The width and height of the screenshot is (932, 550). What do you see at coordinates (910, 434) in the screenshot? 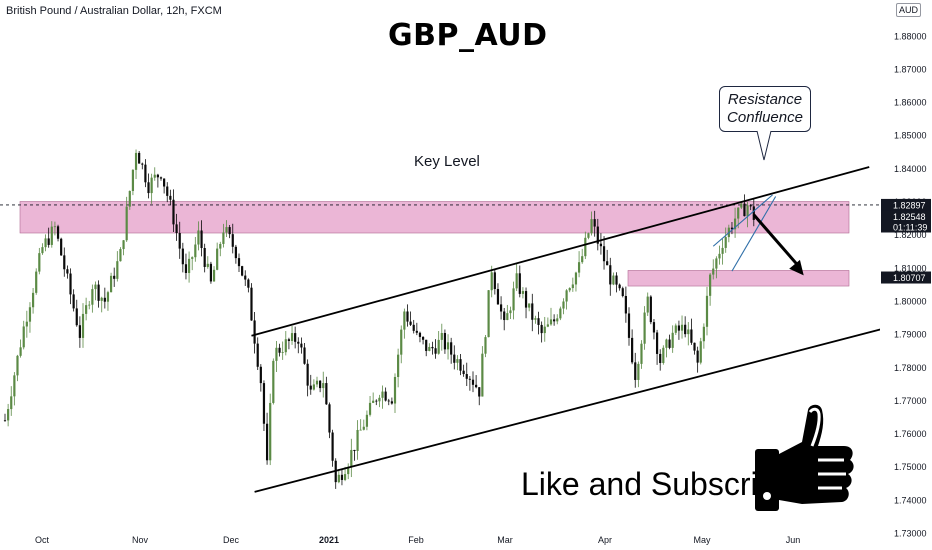
I see `price-tick-label: 1.76000` at bounding box center [910, 434].